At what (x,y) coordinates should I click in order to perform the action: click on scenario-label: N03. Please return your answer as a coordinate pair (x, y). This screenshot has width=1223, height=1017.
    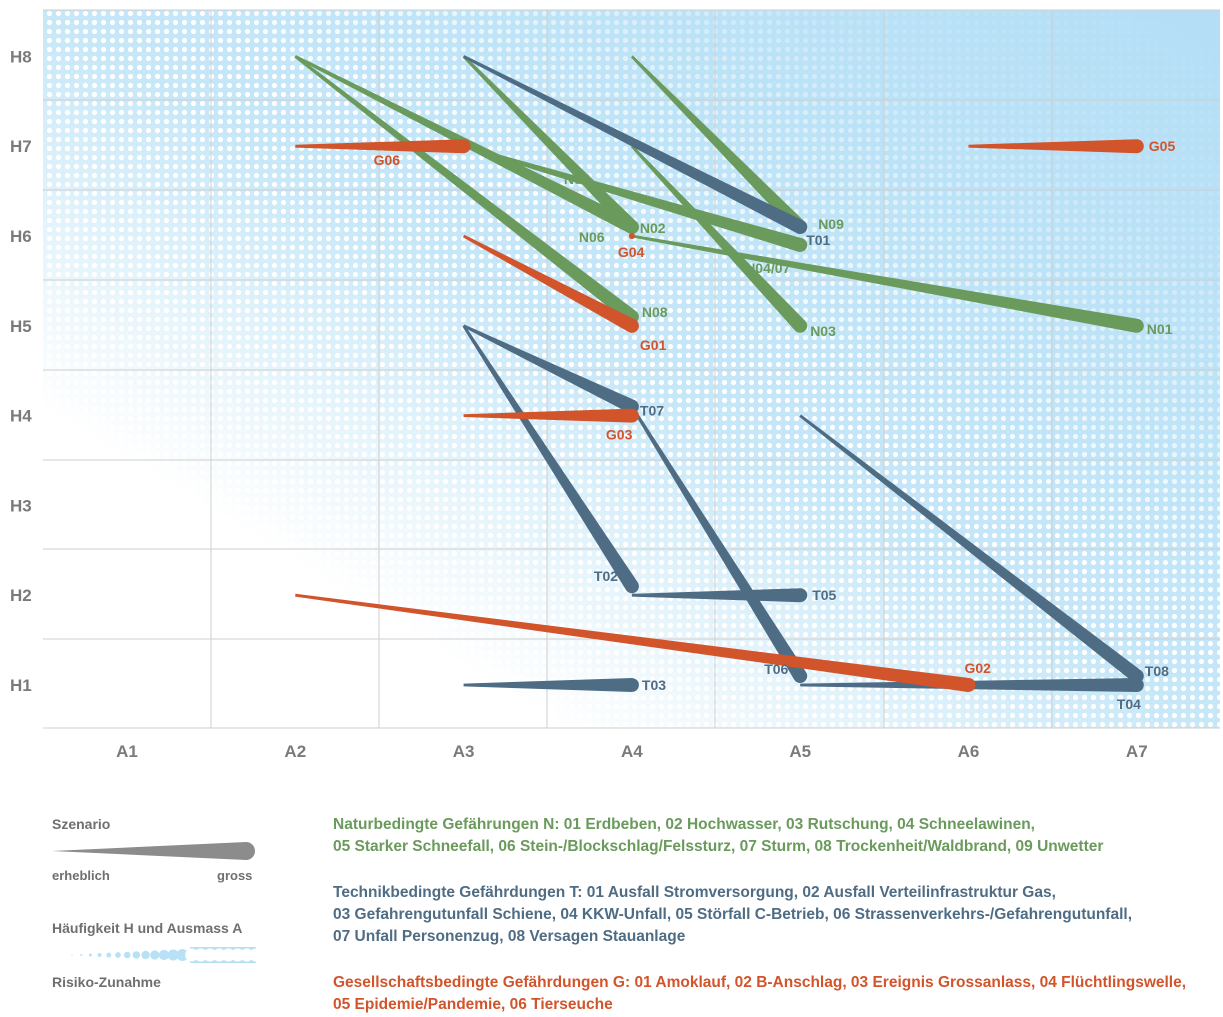
    Looking at the image, I should click on (823, 331).